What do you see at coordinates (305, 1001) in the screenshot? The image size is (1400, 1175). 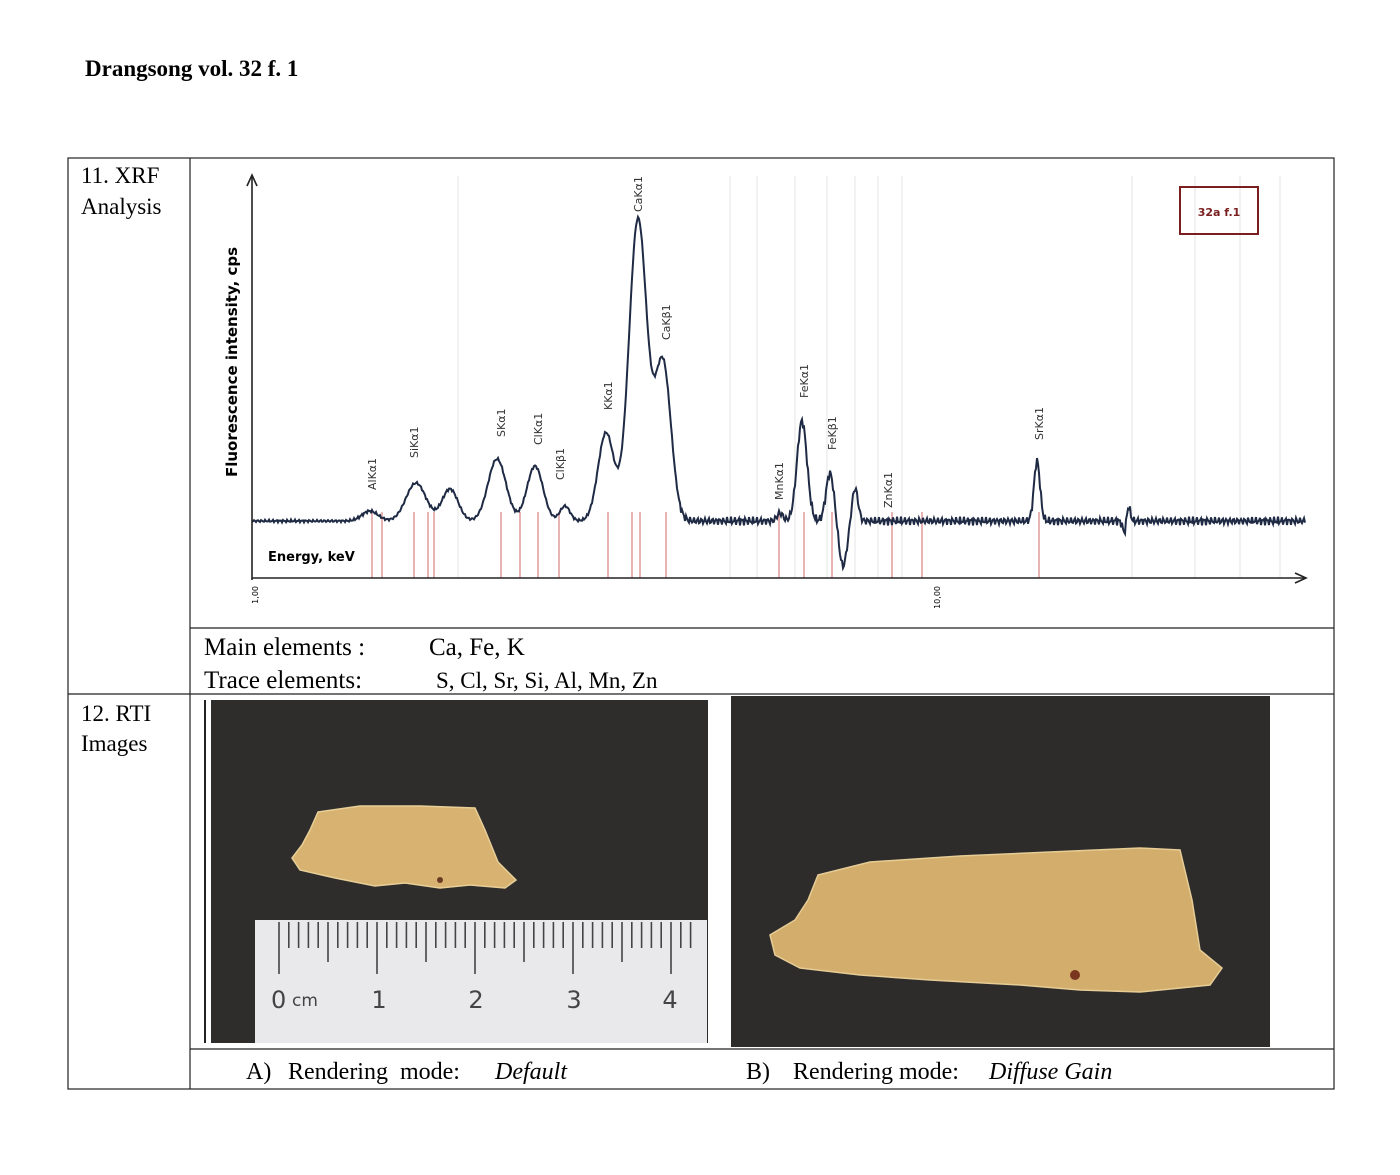 I see `ruler-label: cm` at bounding box center [305, 1001].